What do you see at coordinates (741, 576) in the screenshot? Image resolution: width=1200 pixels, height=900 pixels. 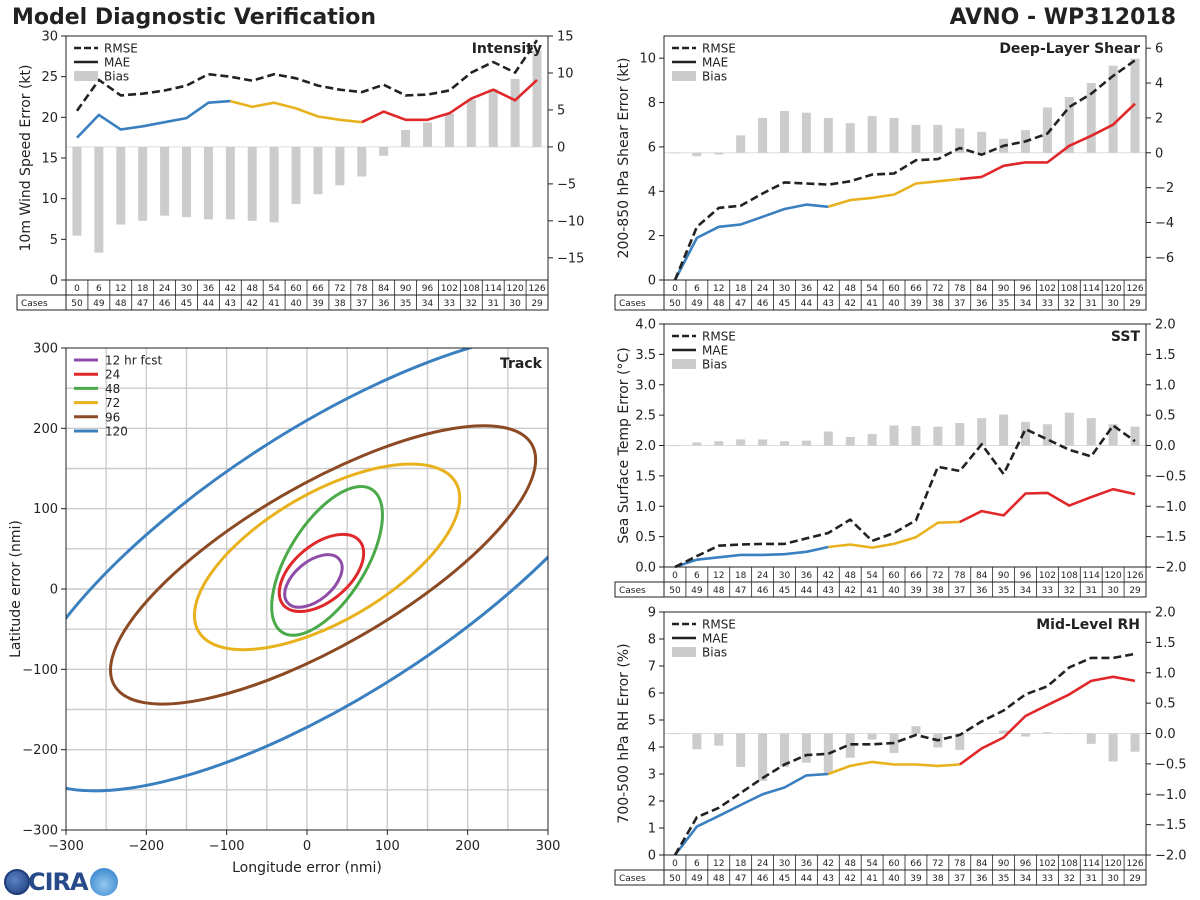 I see `forecast-hour-label: 18` at bounding box center [741, 576].